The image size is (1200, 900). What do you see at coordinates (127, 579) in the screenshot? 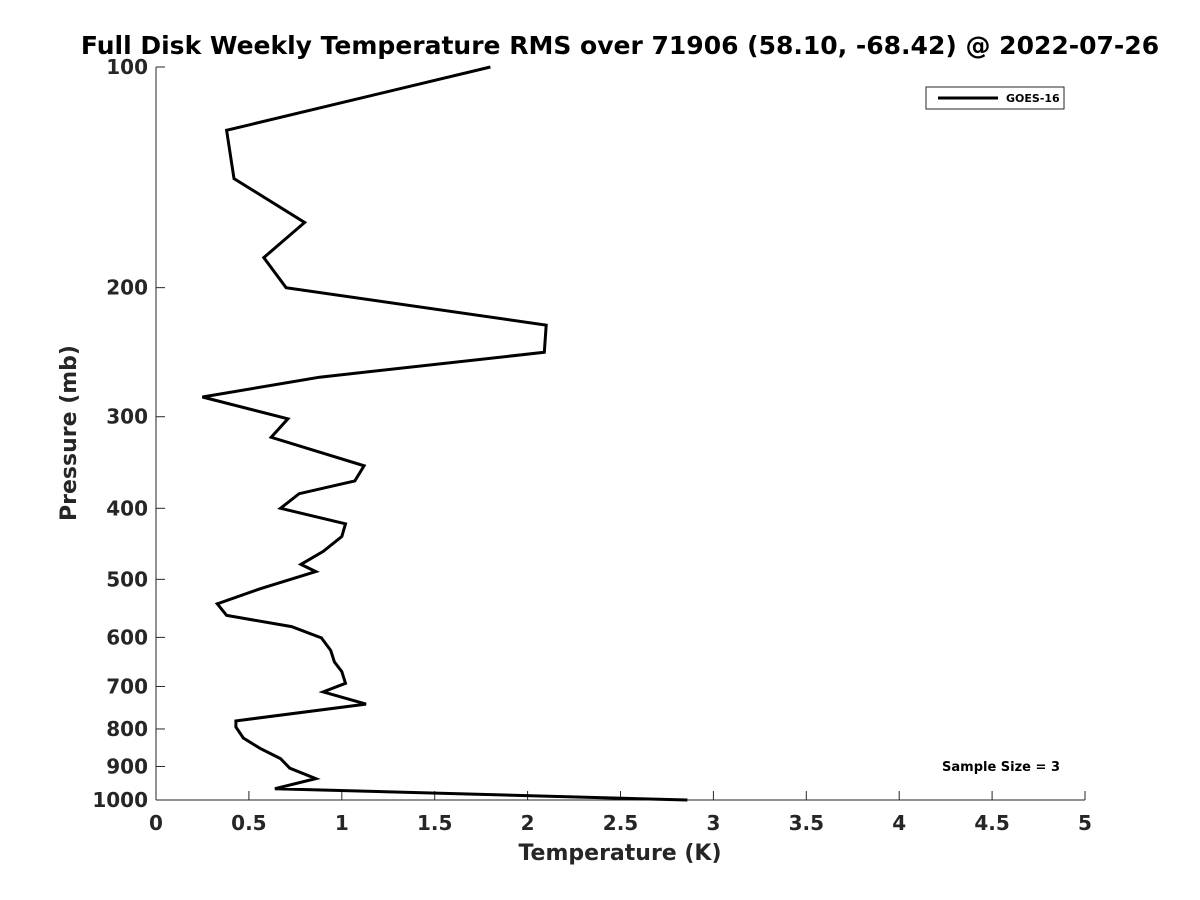
I see `y-tick-label: 500` at bounding box center [127, 579].